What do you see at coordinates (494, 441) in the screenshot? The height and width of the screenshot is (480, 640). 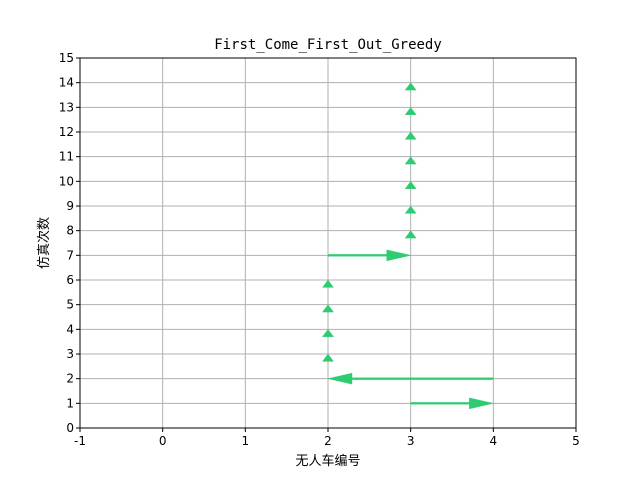 I see `x-tick-label: 4` at bounding box center [494, 441].